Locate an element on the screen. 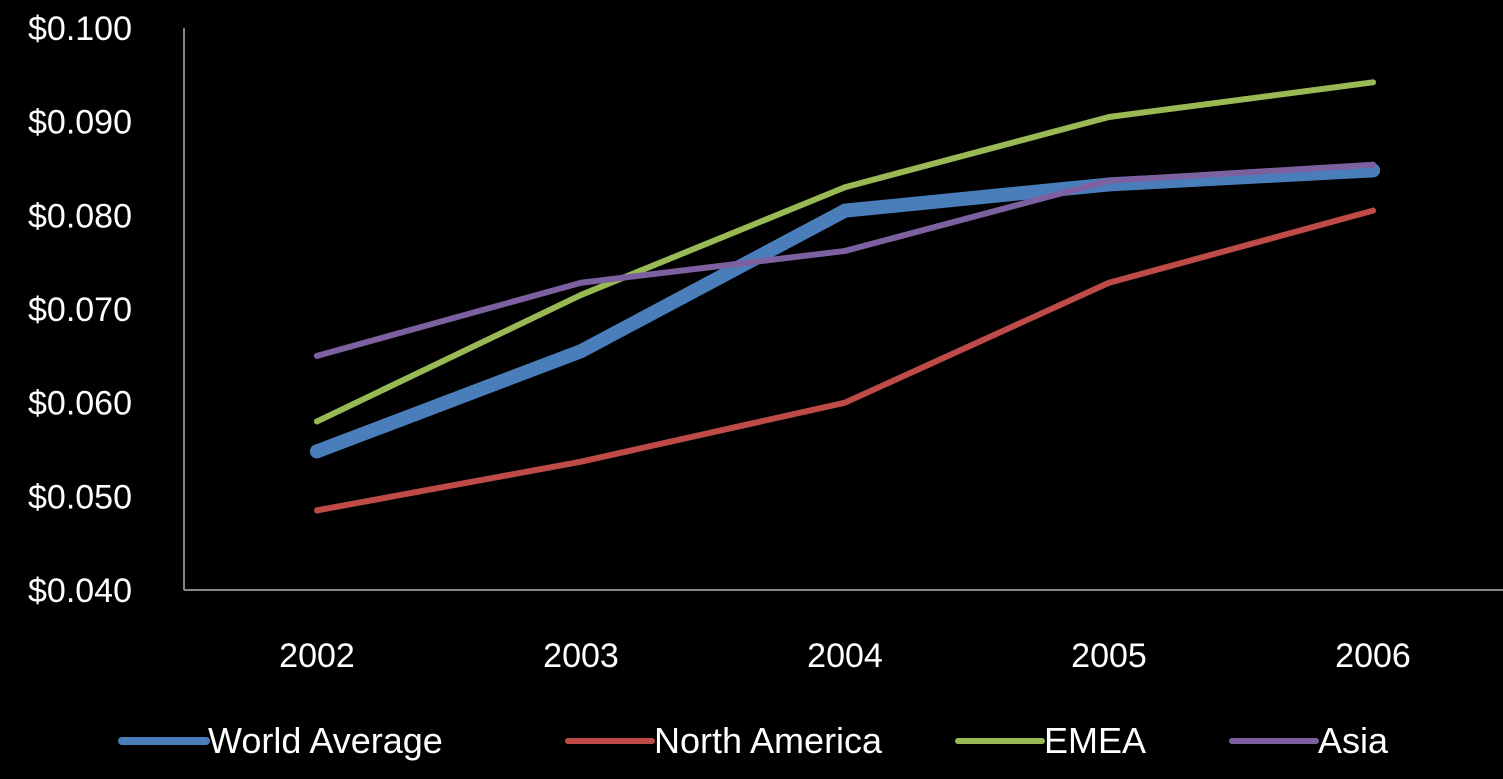  legend-label-north-america: North America is located at coordinates (768, 740).